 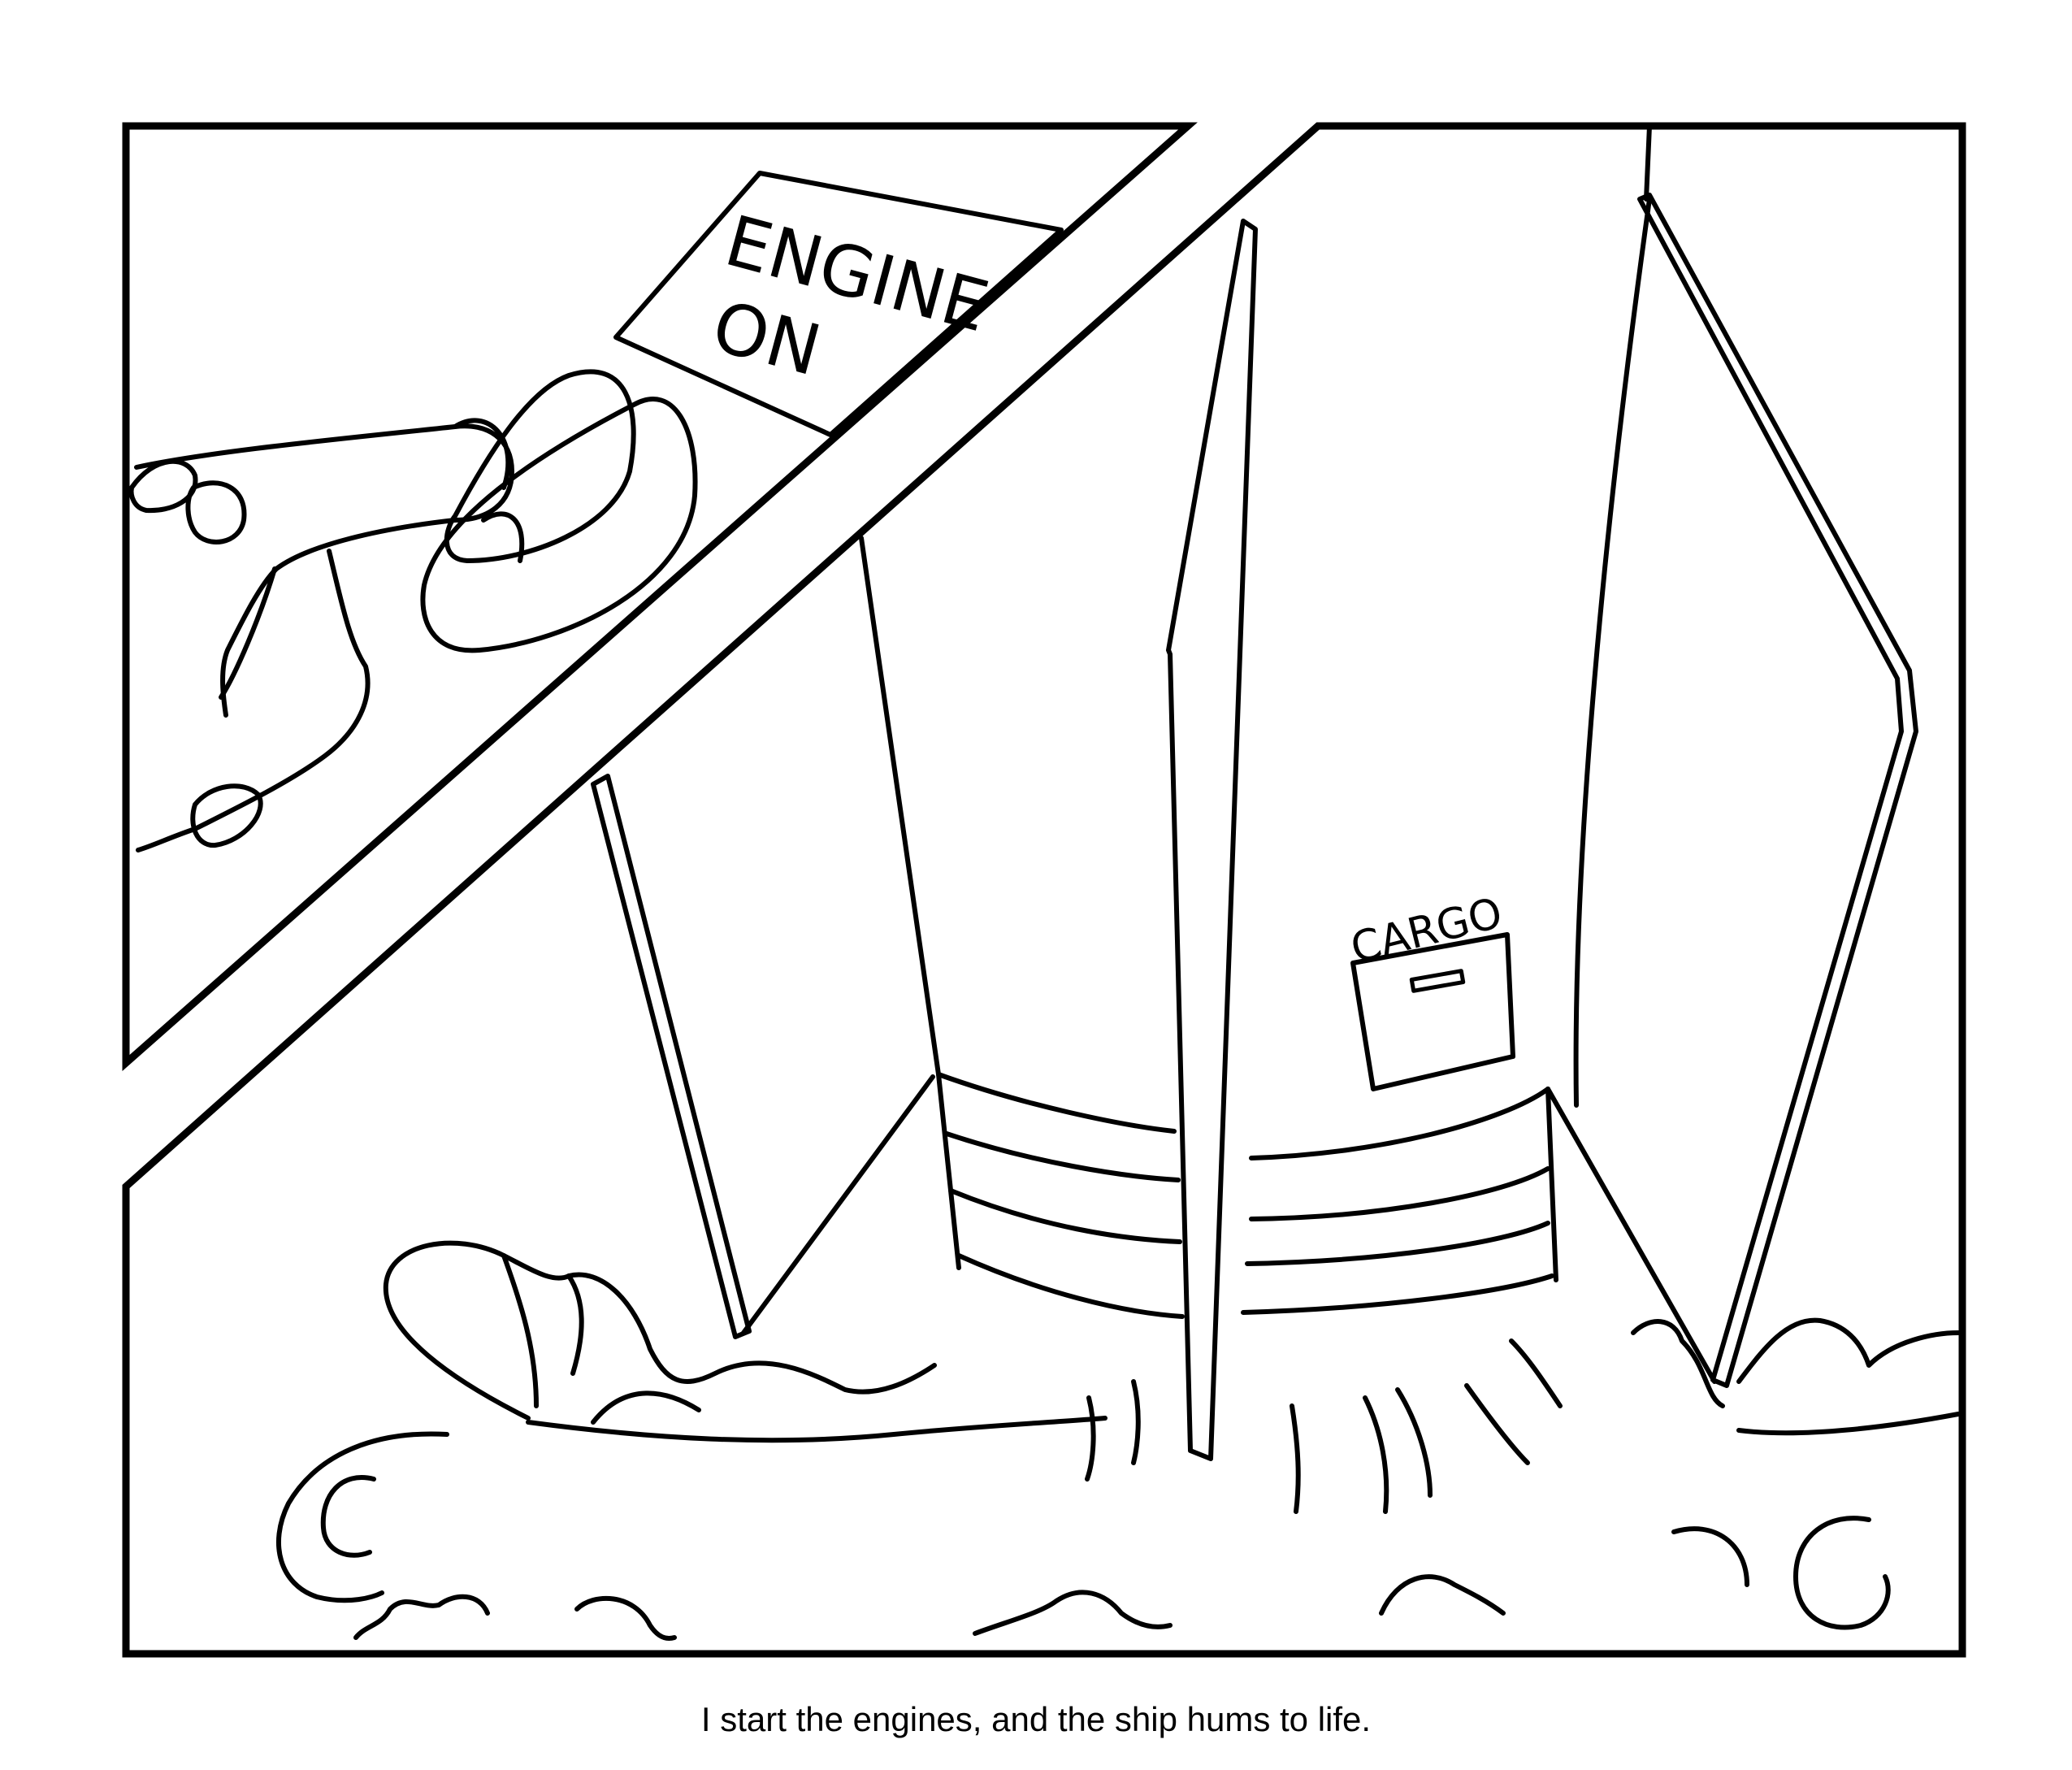 What do you see at coordinates (421, 1617) in the screenshot?
I see `cloud-bottom-left` at bounding box center [421, 1617].